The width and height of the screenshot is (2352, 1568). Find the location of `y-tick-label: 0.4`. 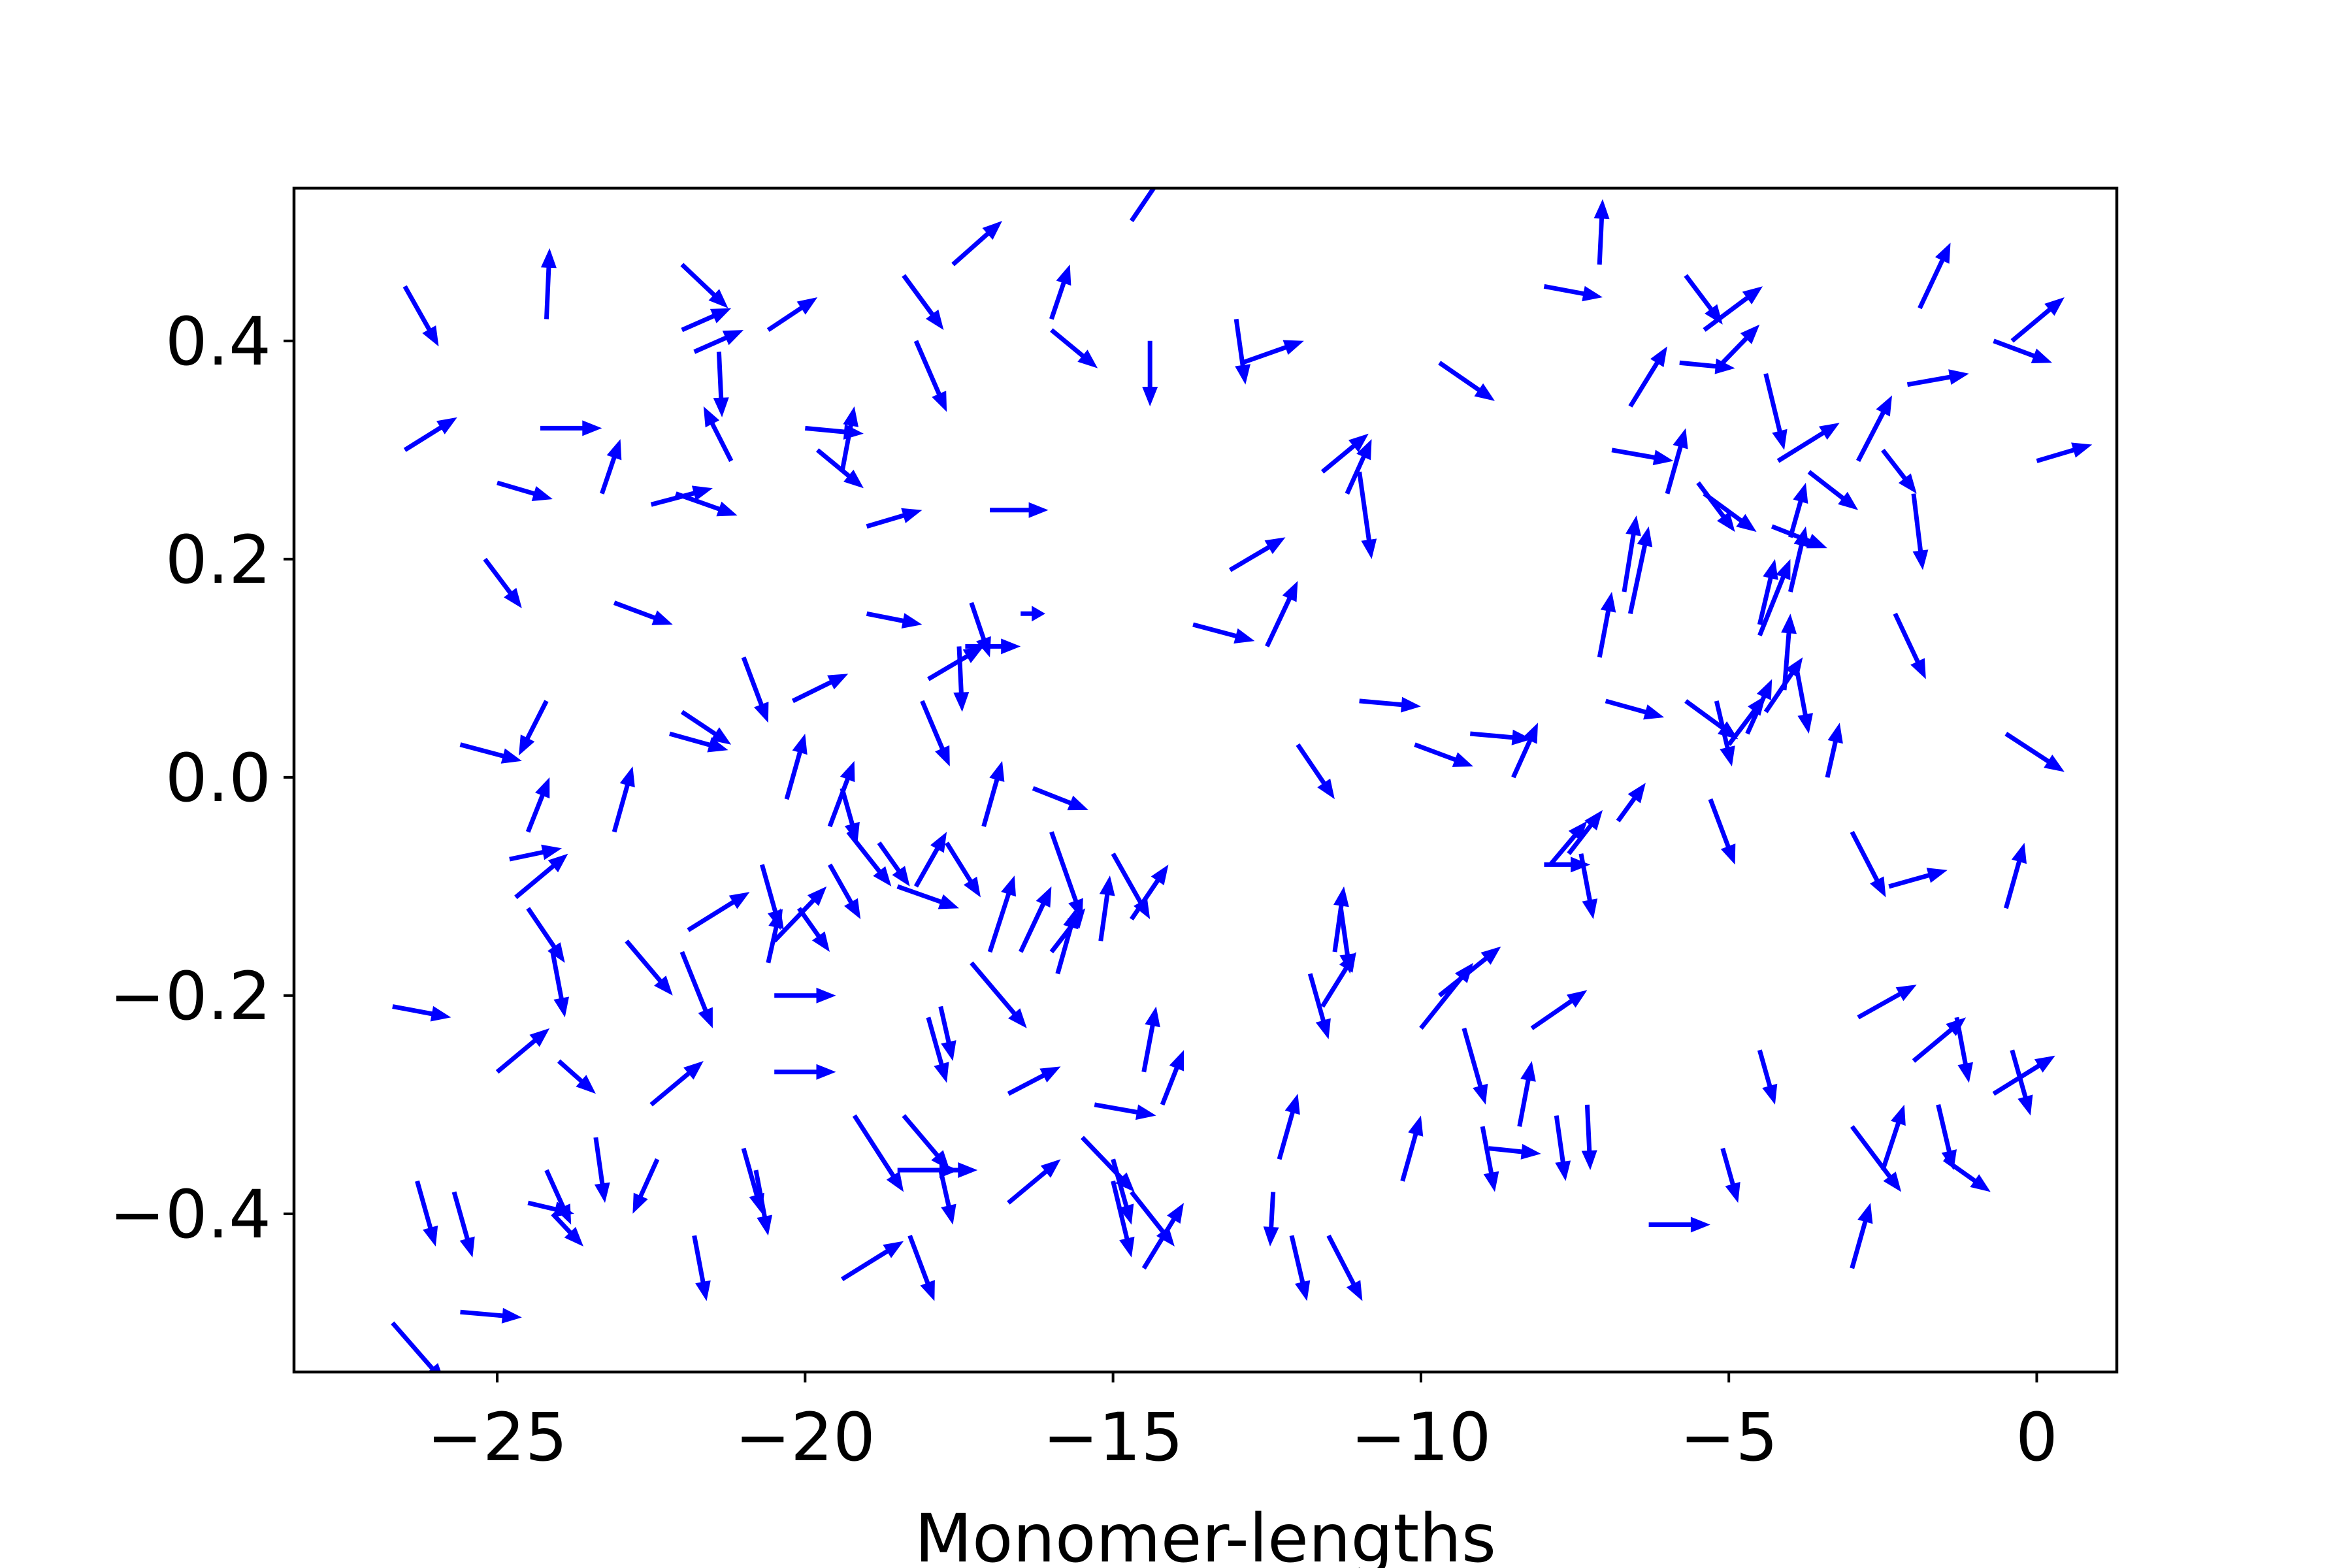

y-tick-label: 0.4 is located at coordinates (218, 342).